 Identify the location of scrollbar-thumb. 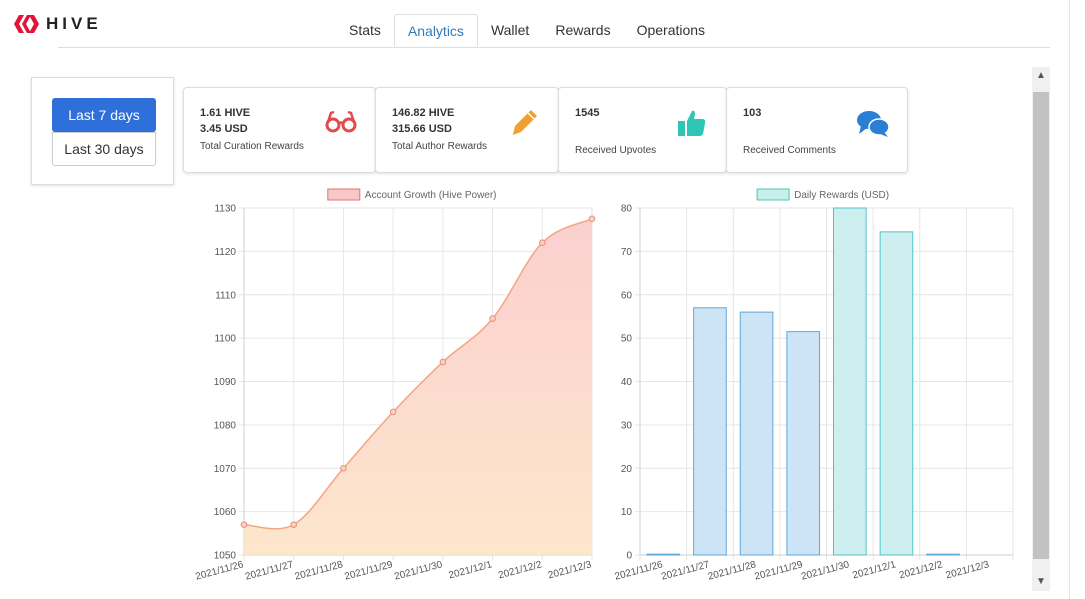
(1041, 325).